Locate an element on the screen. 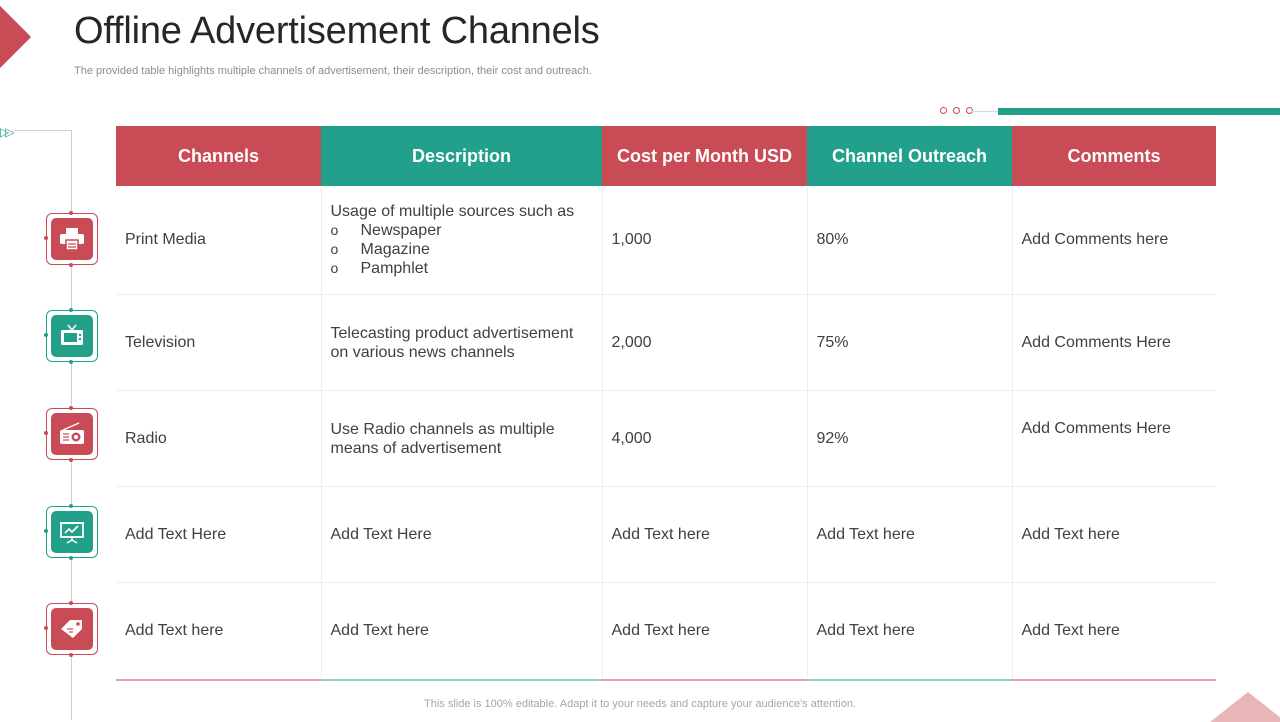 The height and width of the screenshot is (722, 1280). header-channels: Channels is located at coordinates (218, 156).